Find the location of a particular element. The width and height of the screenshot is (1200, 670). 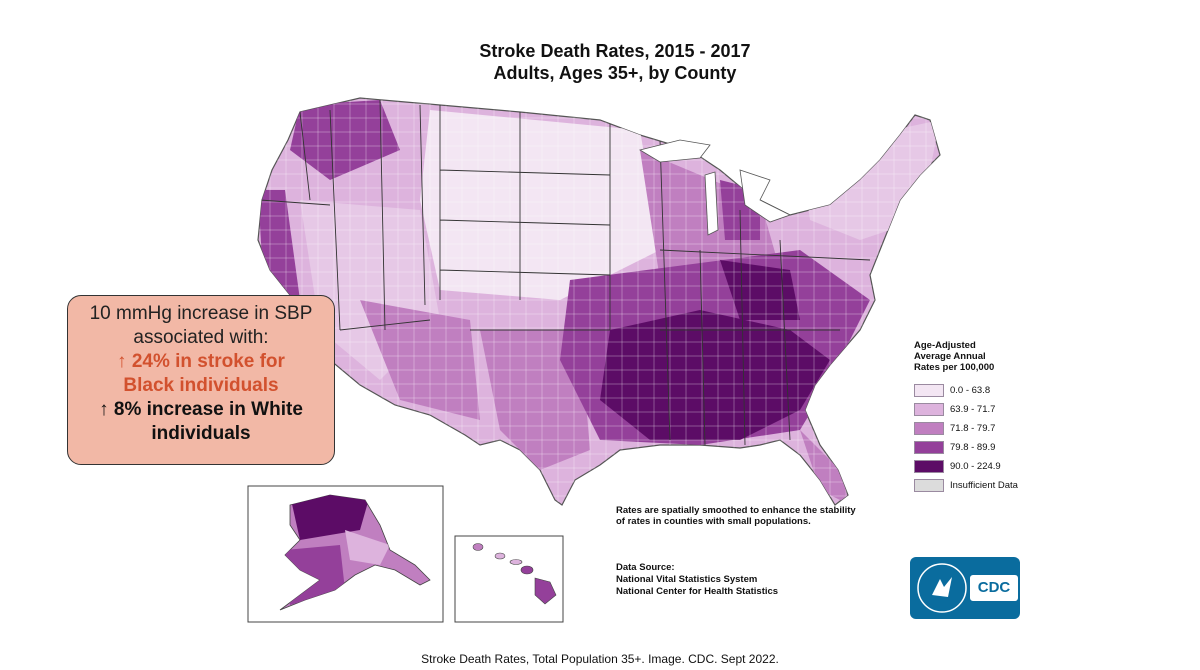

region-southwest-mid is located at coordinates (420, 360).